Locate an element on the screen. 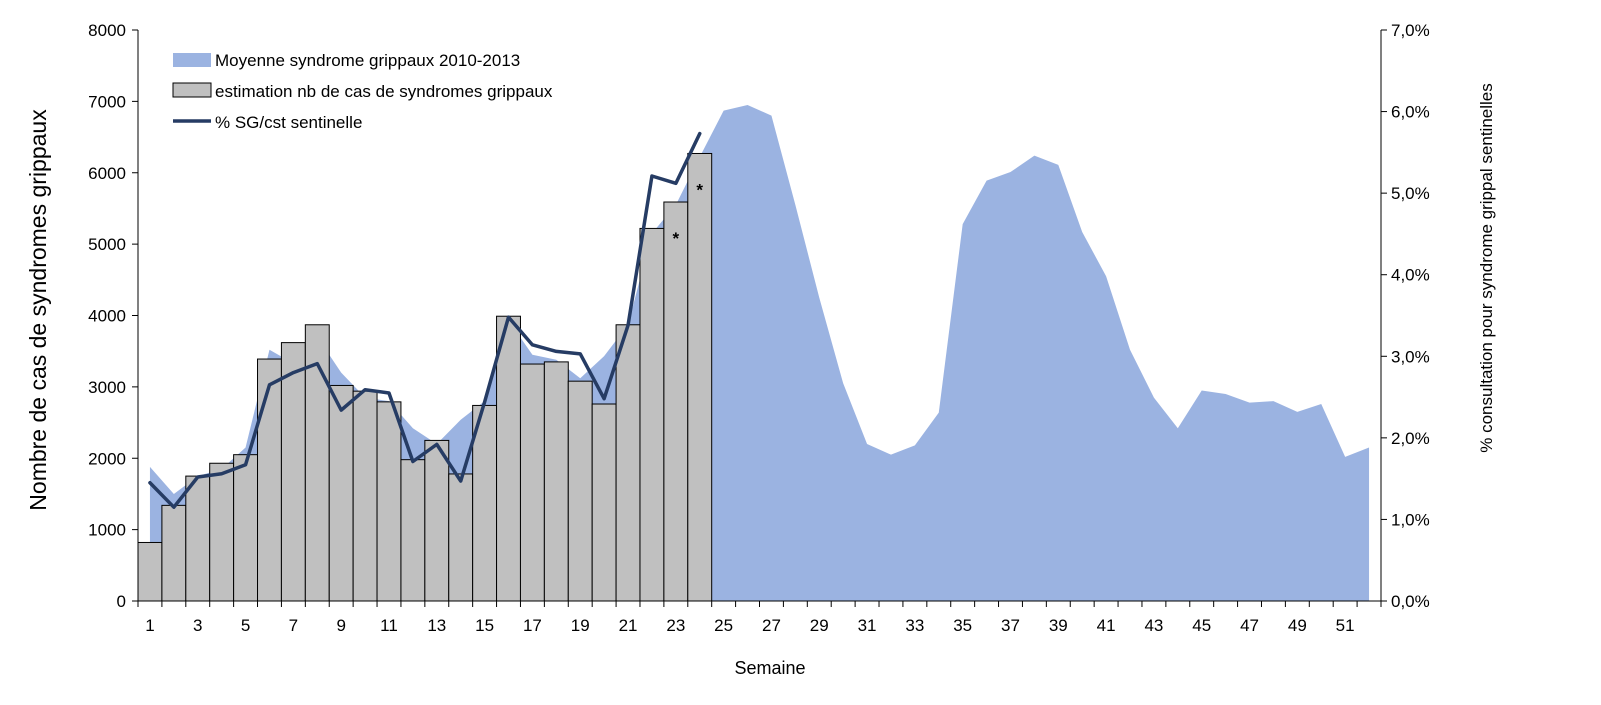  x-tick-label: 19 is located at coordinates (580, 625).